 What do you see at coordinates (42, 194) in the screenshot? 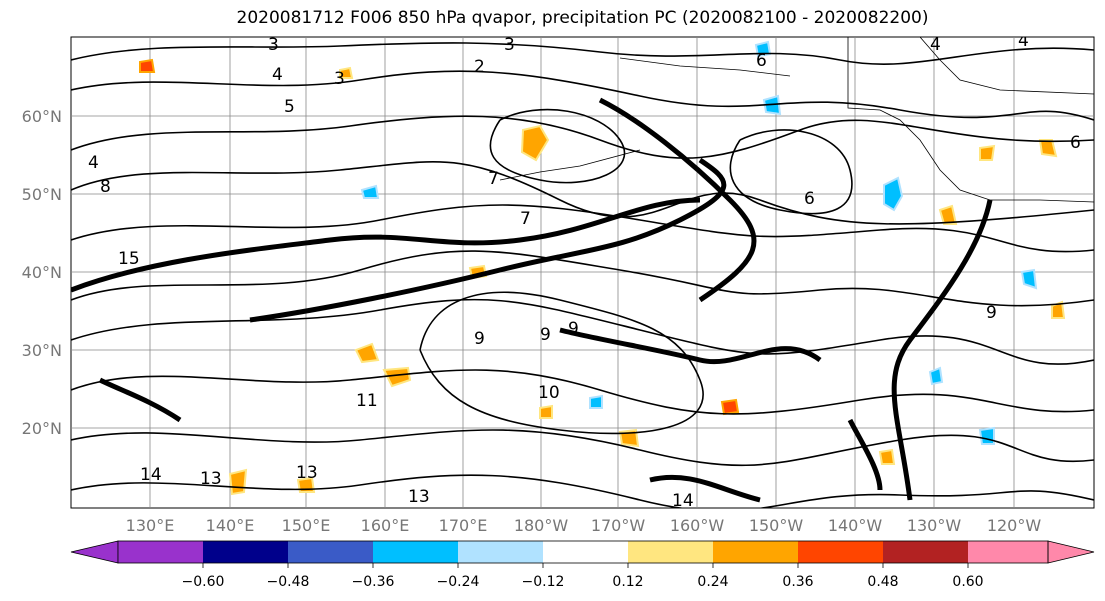
I see `lat-label: 50°N` at bounding box center [42, 194].